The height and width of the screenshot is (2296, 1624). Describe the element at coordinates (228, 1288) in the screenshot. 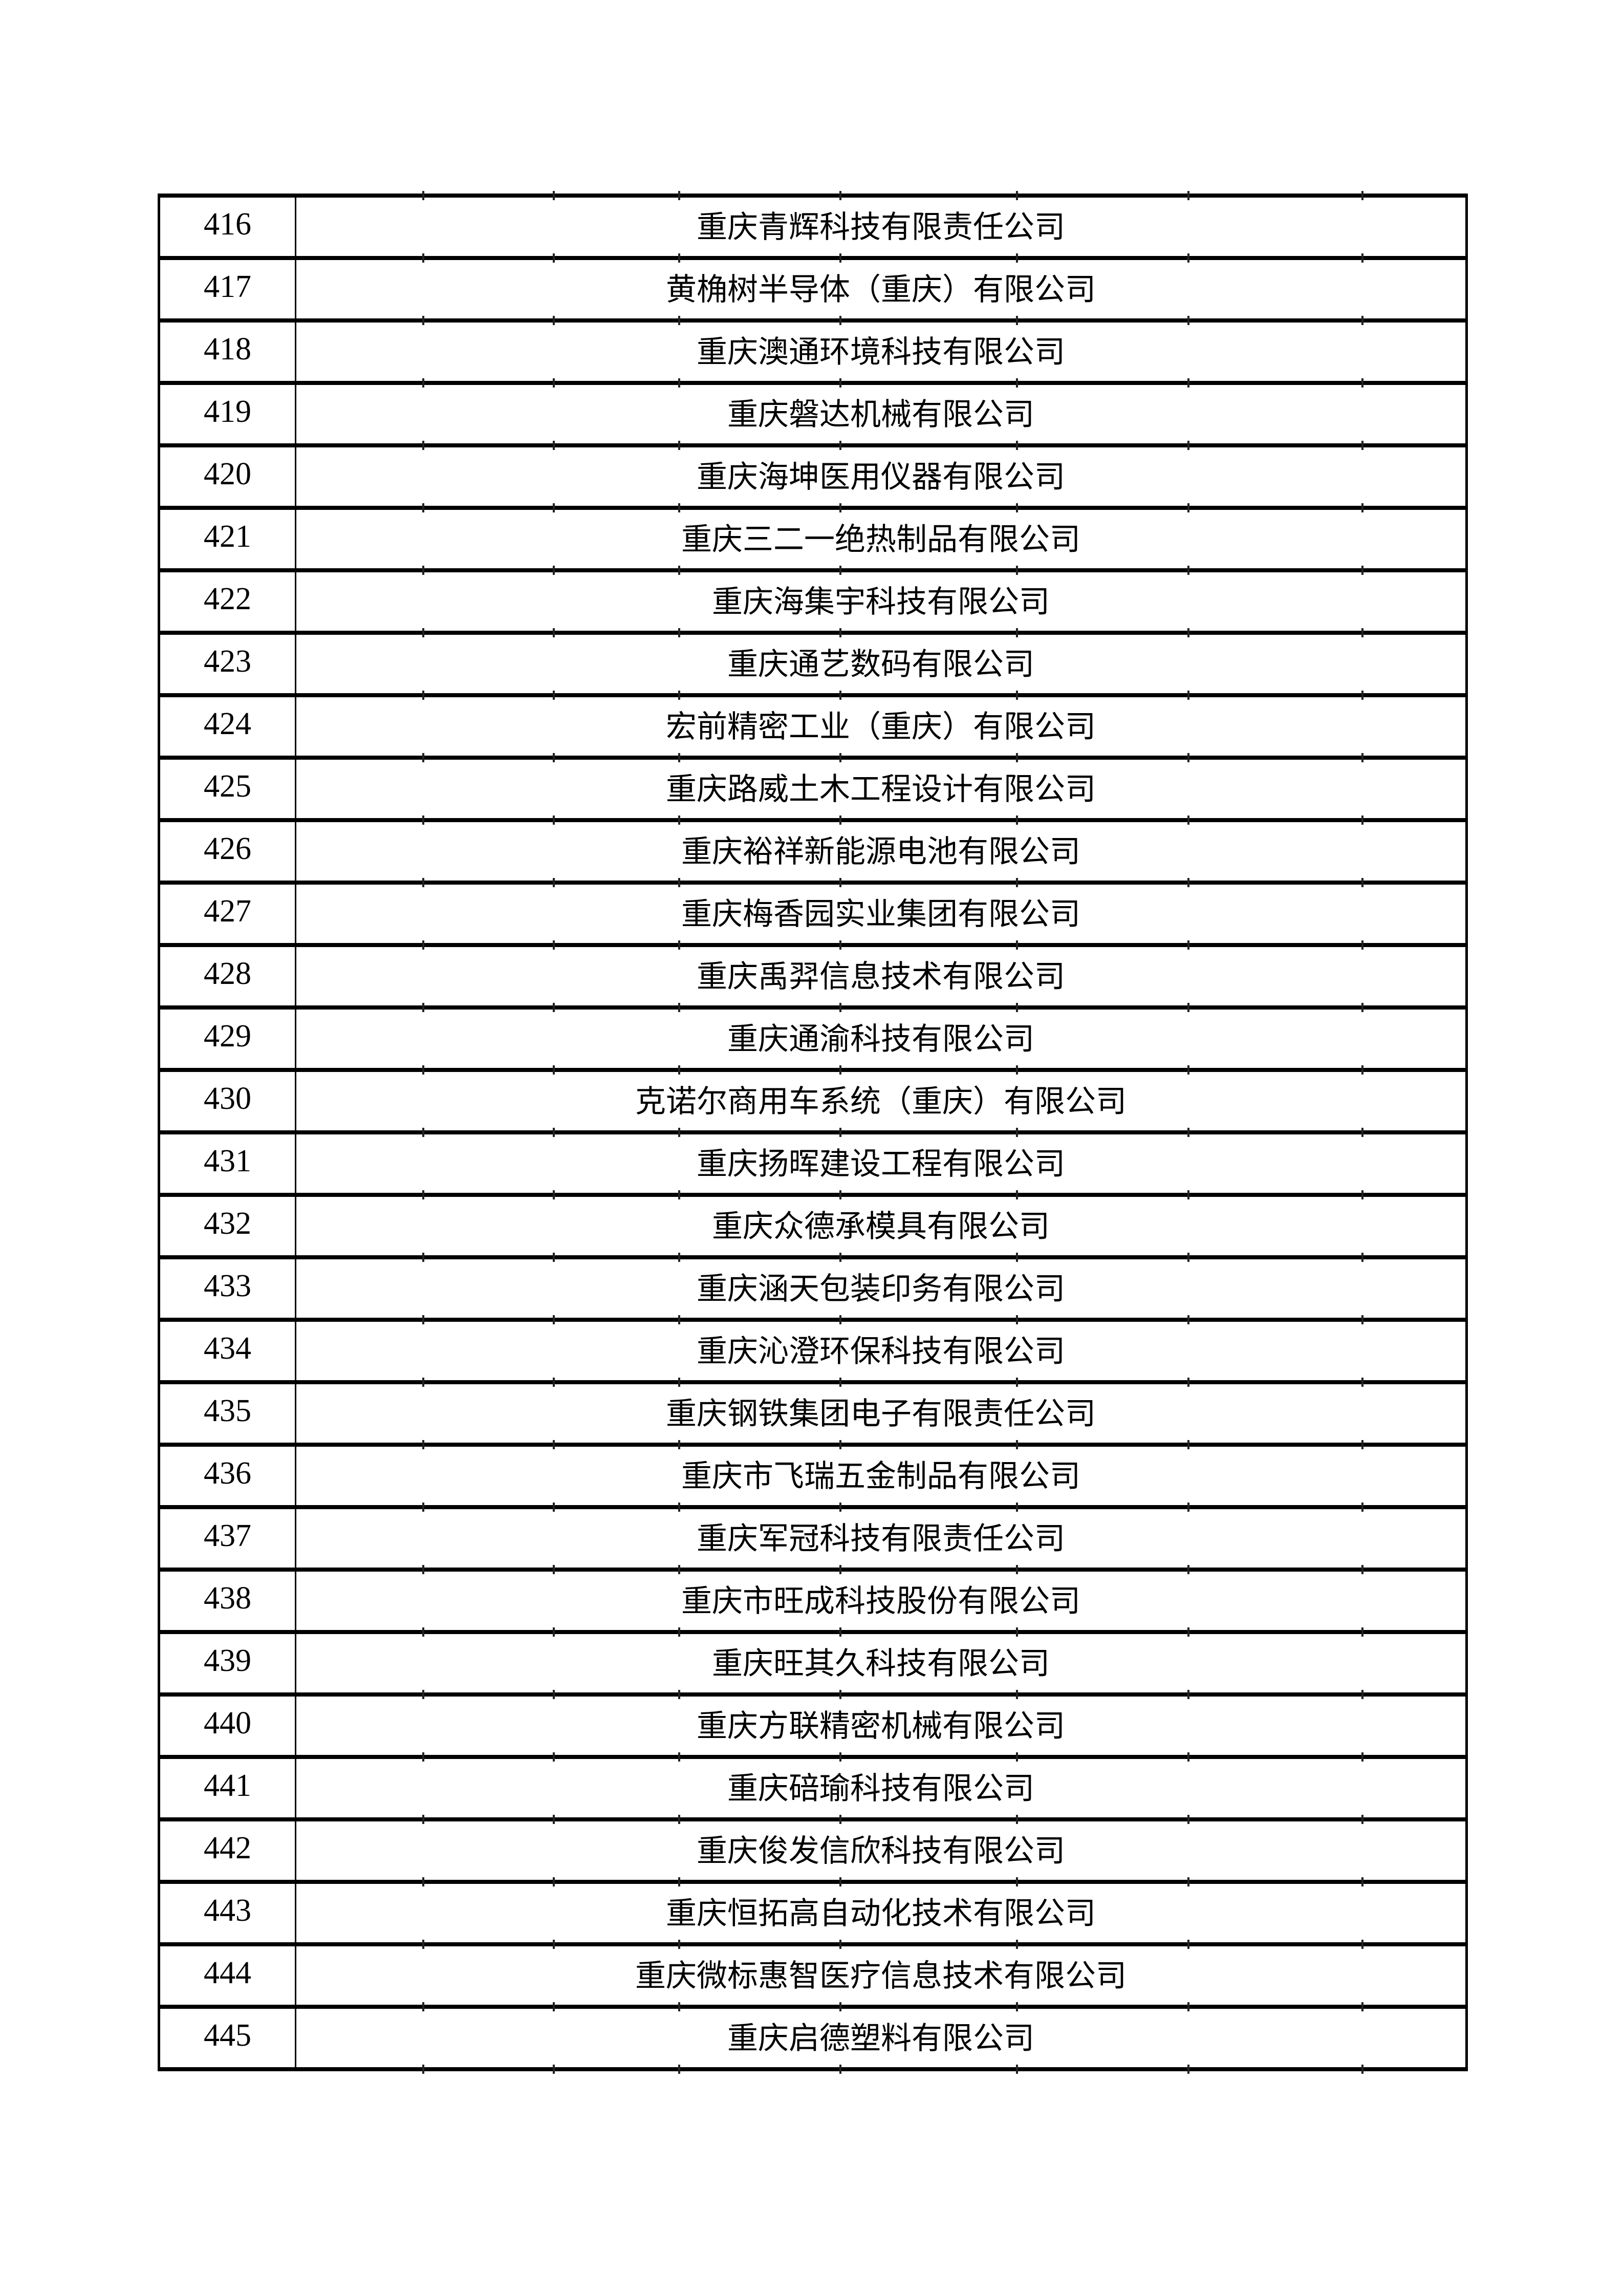

I see `row-number-cell: 433` at that location.